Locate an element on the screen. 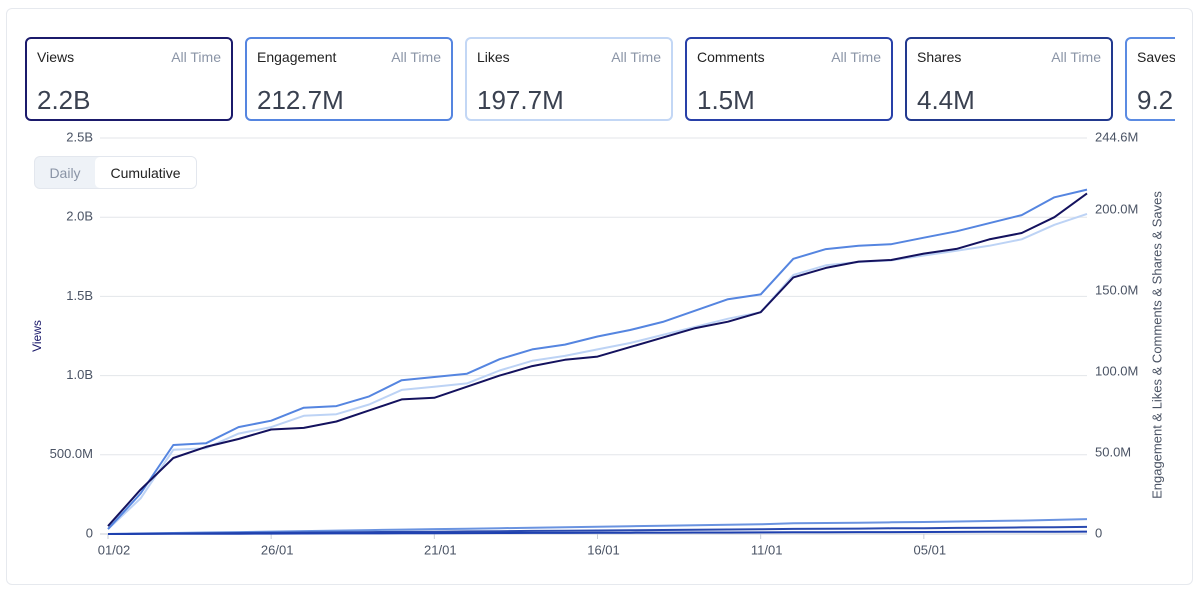 The height and width of the screenshot is (589, 1200). metric-card: Engagement All Time 212.7M is located at coordinates (349, 79).